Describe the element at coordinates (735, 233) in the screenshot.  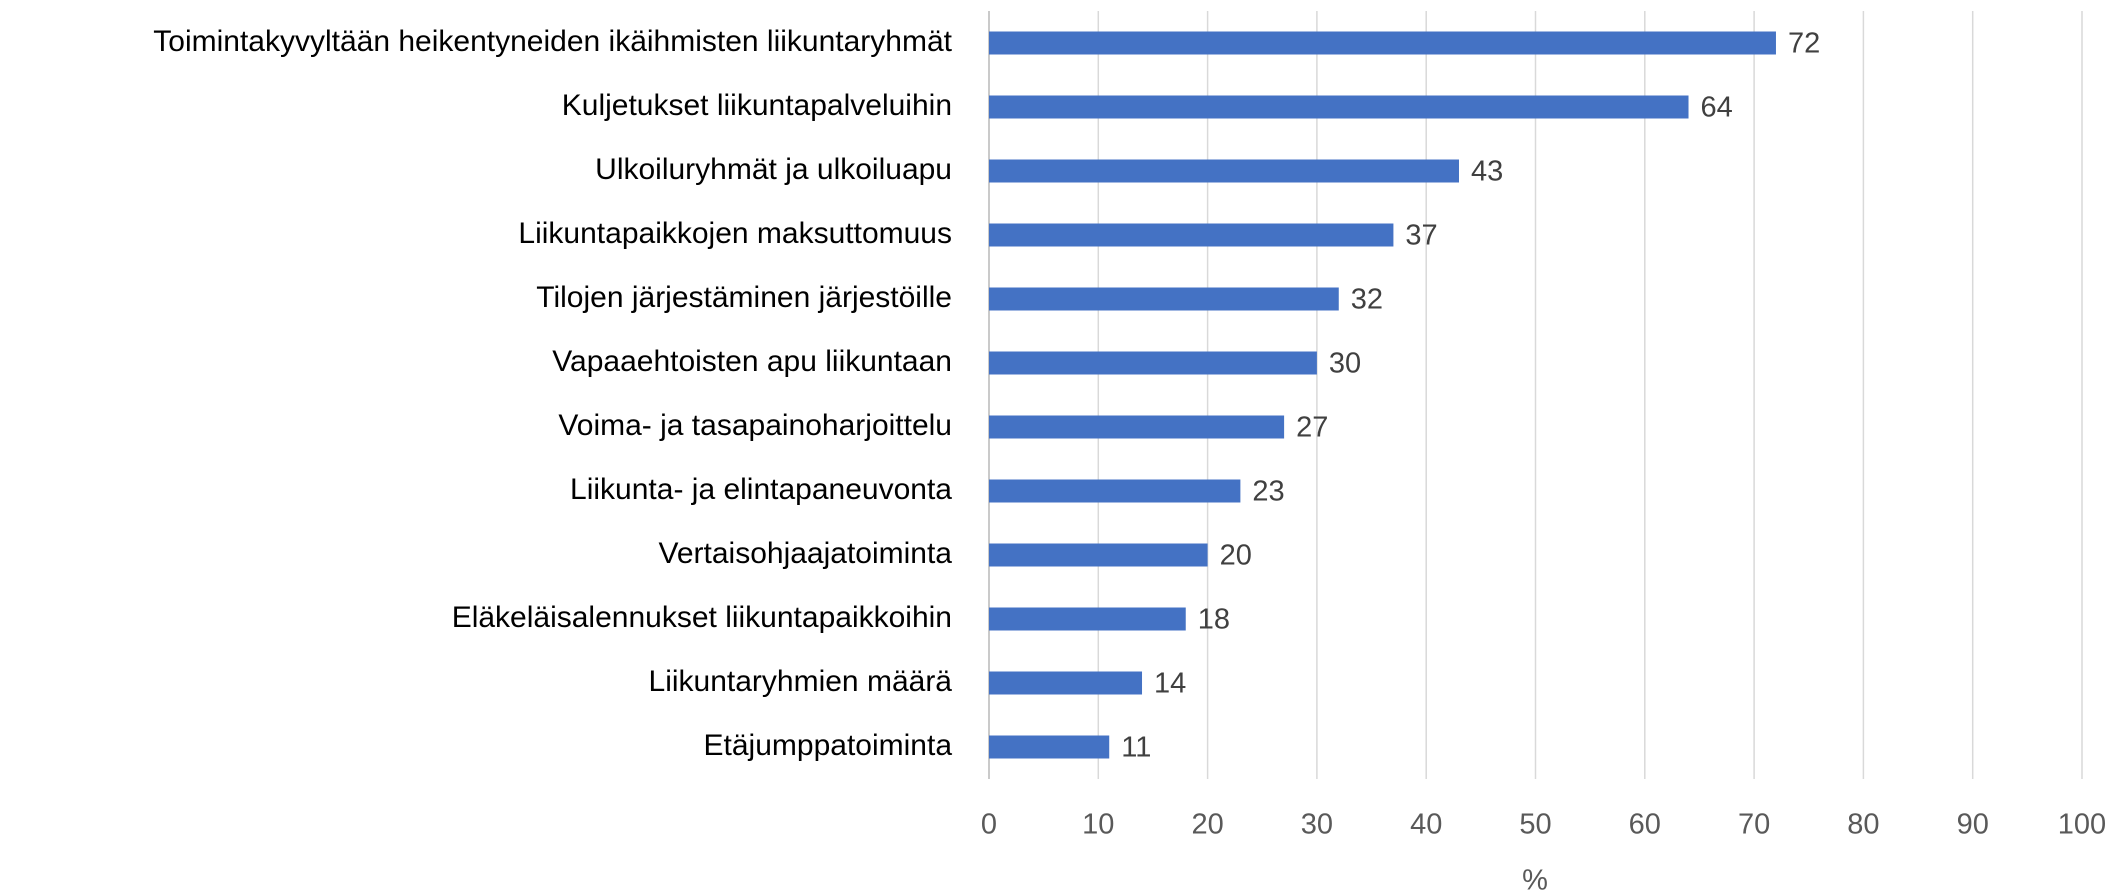
I see `y-tick-label: Liikuntapaikkojen maksuttomuus` at that location.